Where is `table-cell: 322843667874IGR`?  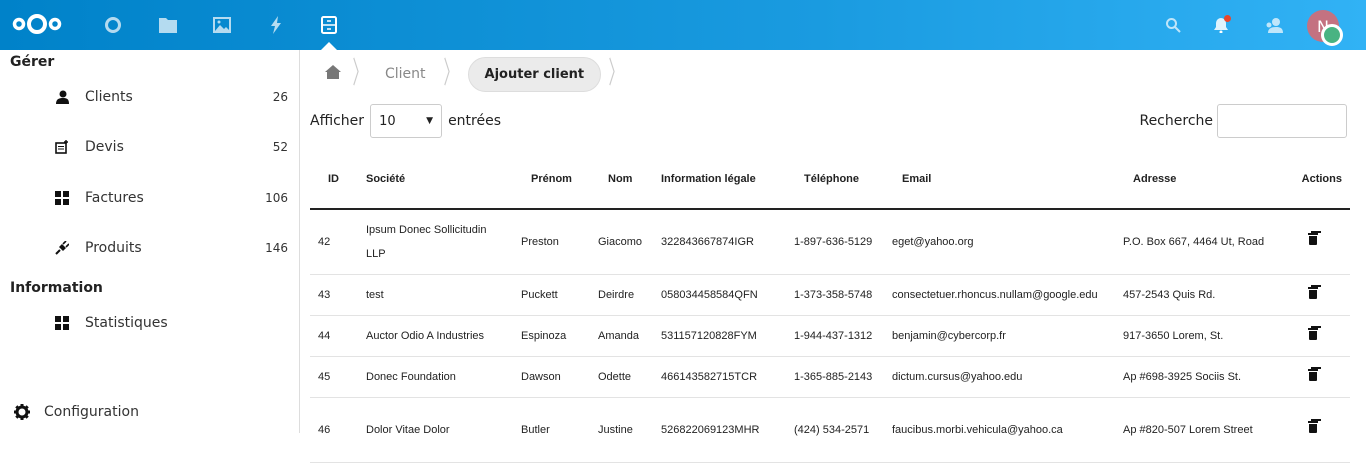 table-cell: 322843667874IGR is located at coordinates (719, 242).